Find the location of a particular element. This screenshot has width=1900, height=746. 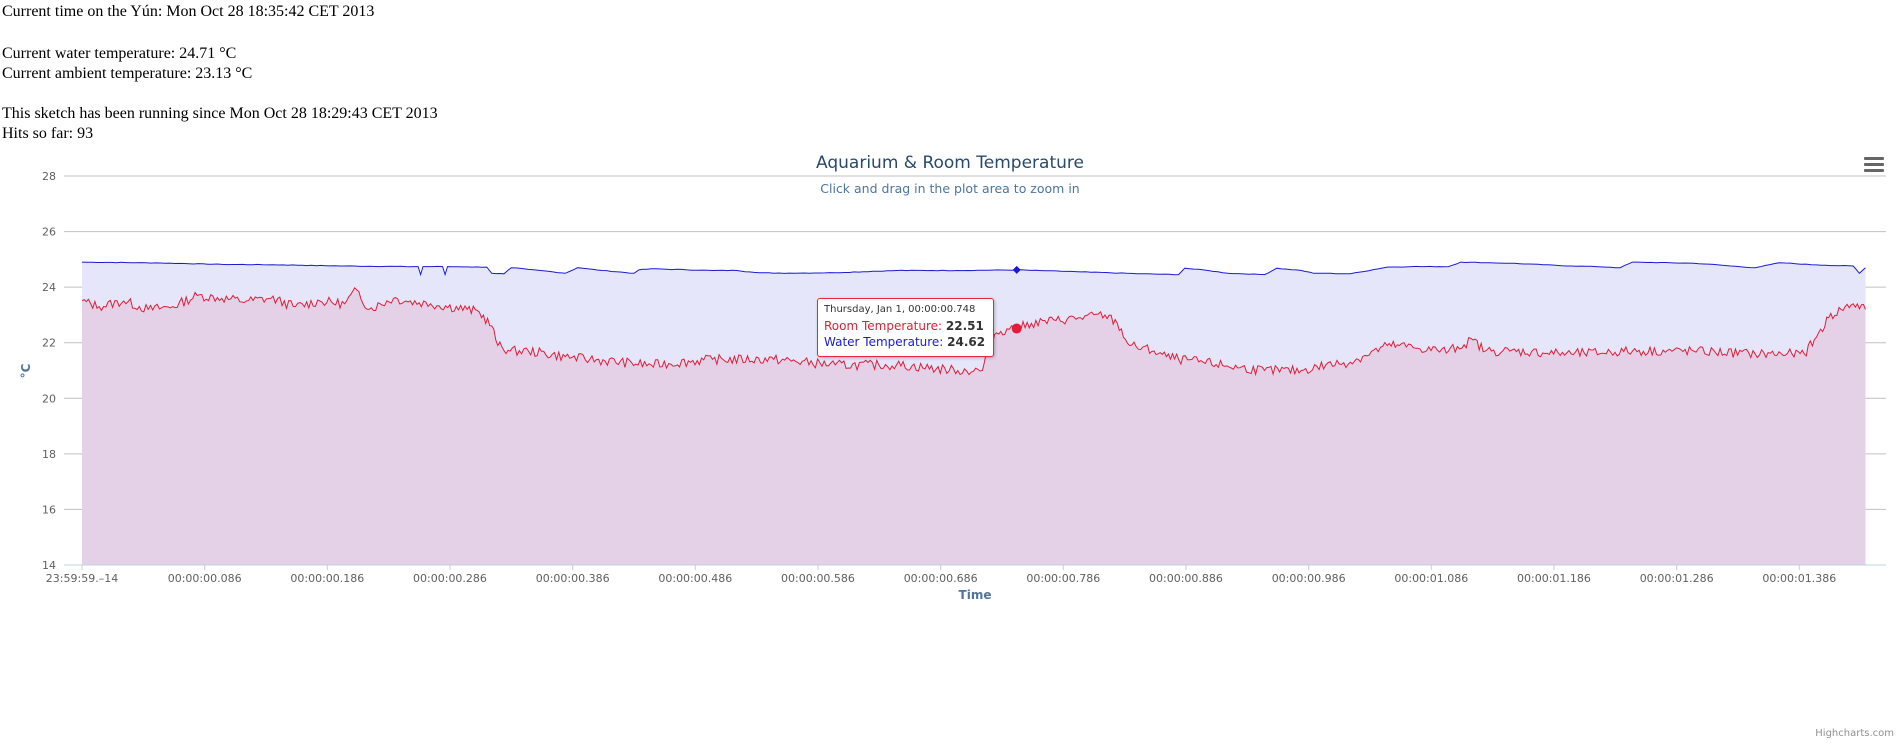

ambient-temp-text: Current ambient temperature: 23.13 °C is located at coordinates (127, 74).